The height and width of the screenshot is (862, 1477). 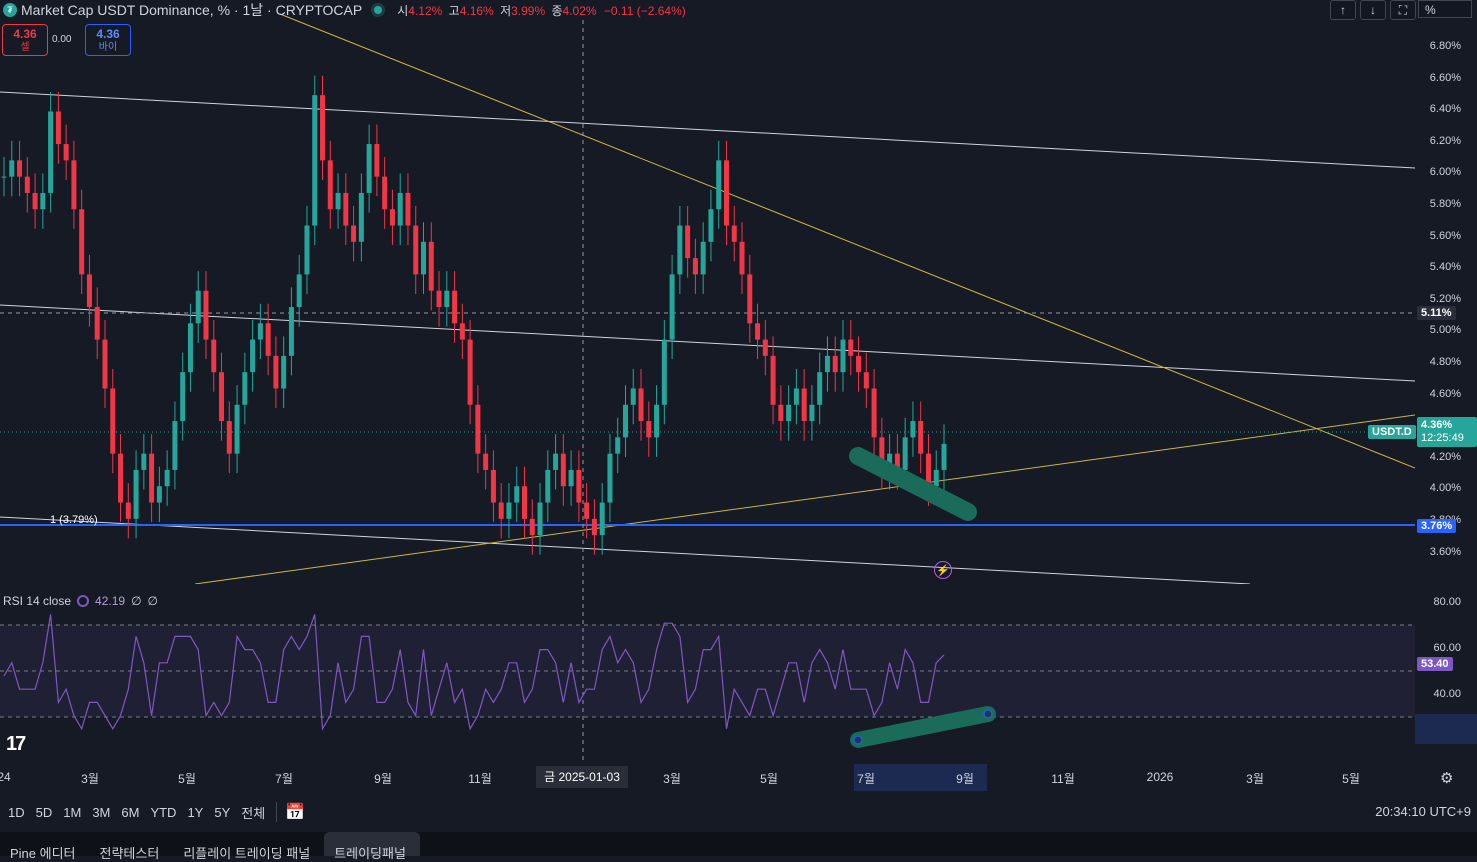 What do you see at coordinates (1445, 456) in the screenshot?
I see `price-axis-label: 4.20%` at bounding box center [1445, 456].